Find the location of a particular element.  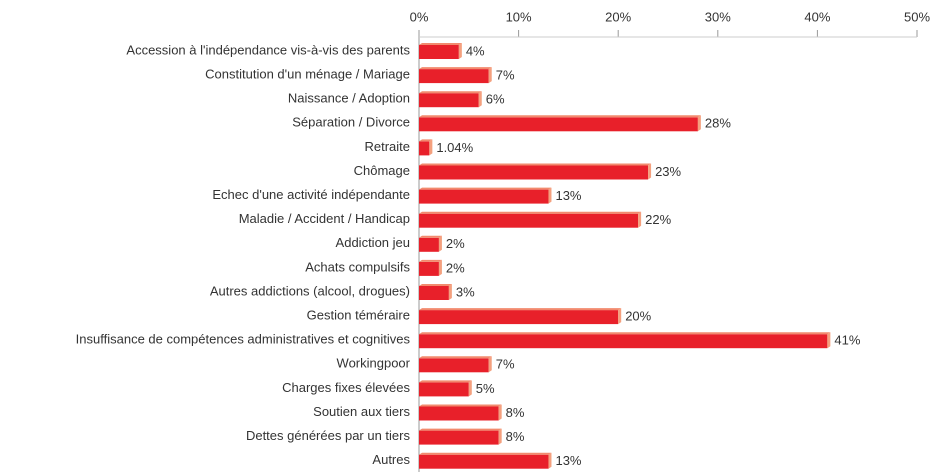

x-tick-label: 30% is located at coordinates (718, 16).